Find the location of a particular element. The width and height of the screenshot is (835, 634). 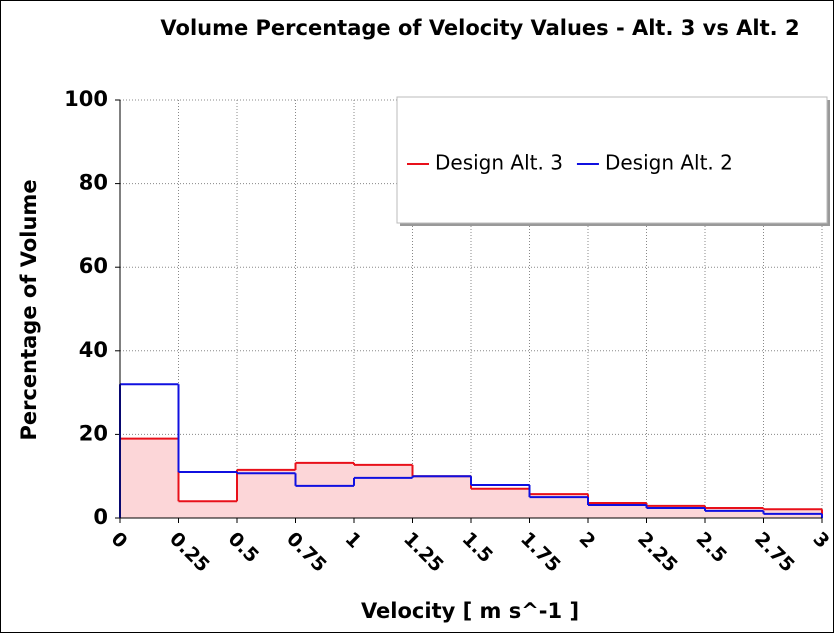

legend-box is located at coordinates (612, 160).